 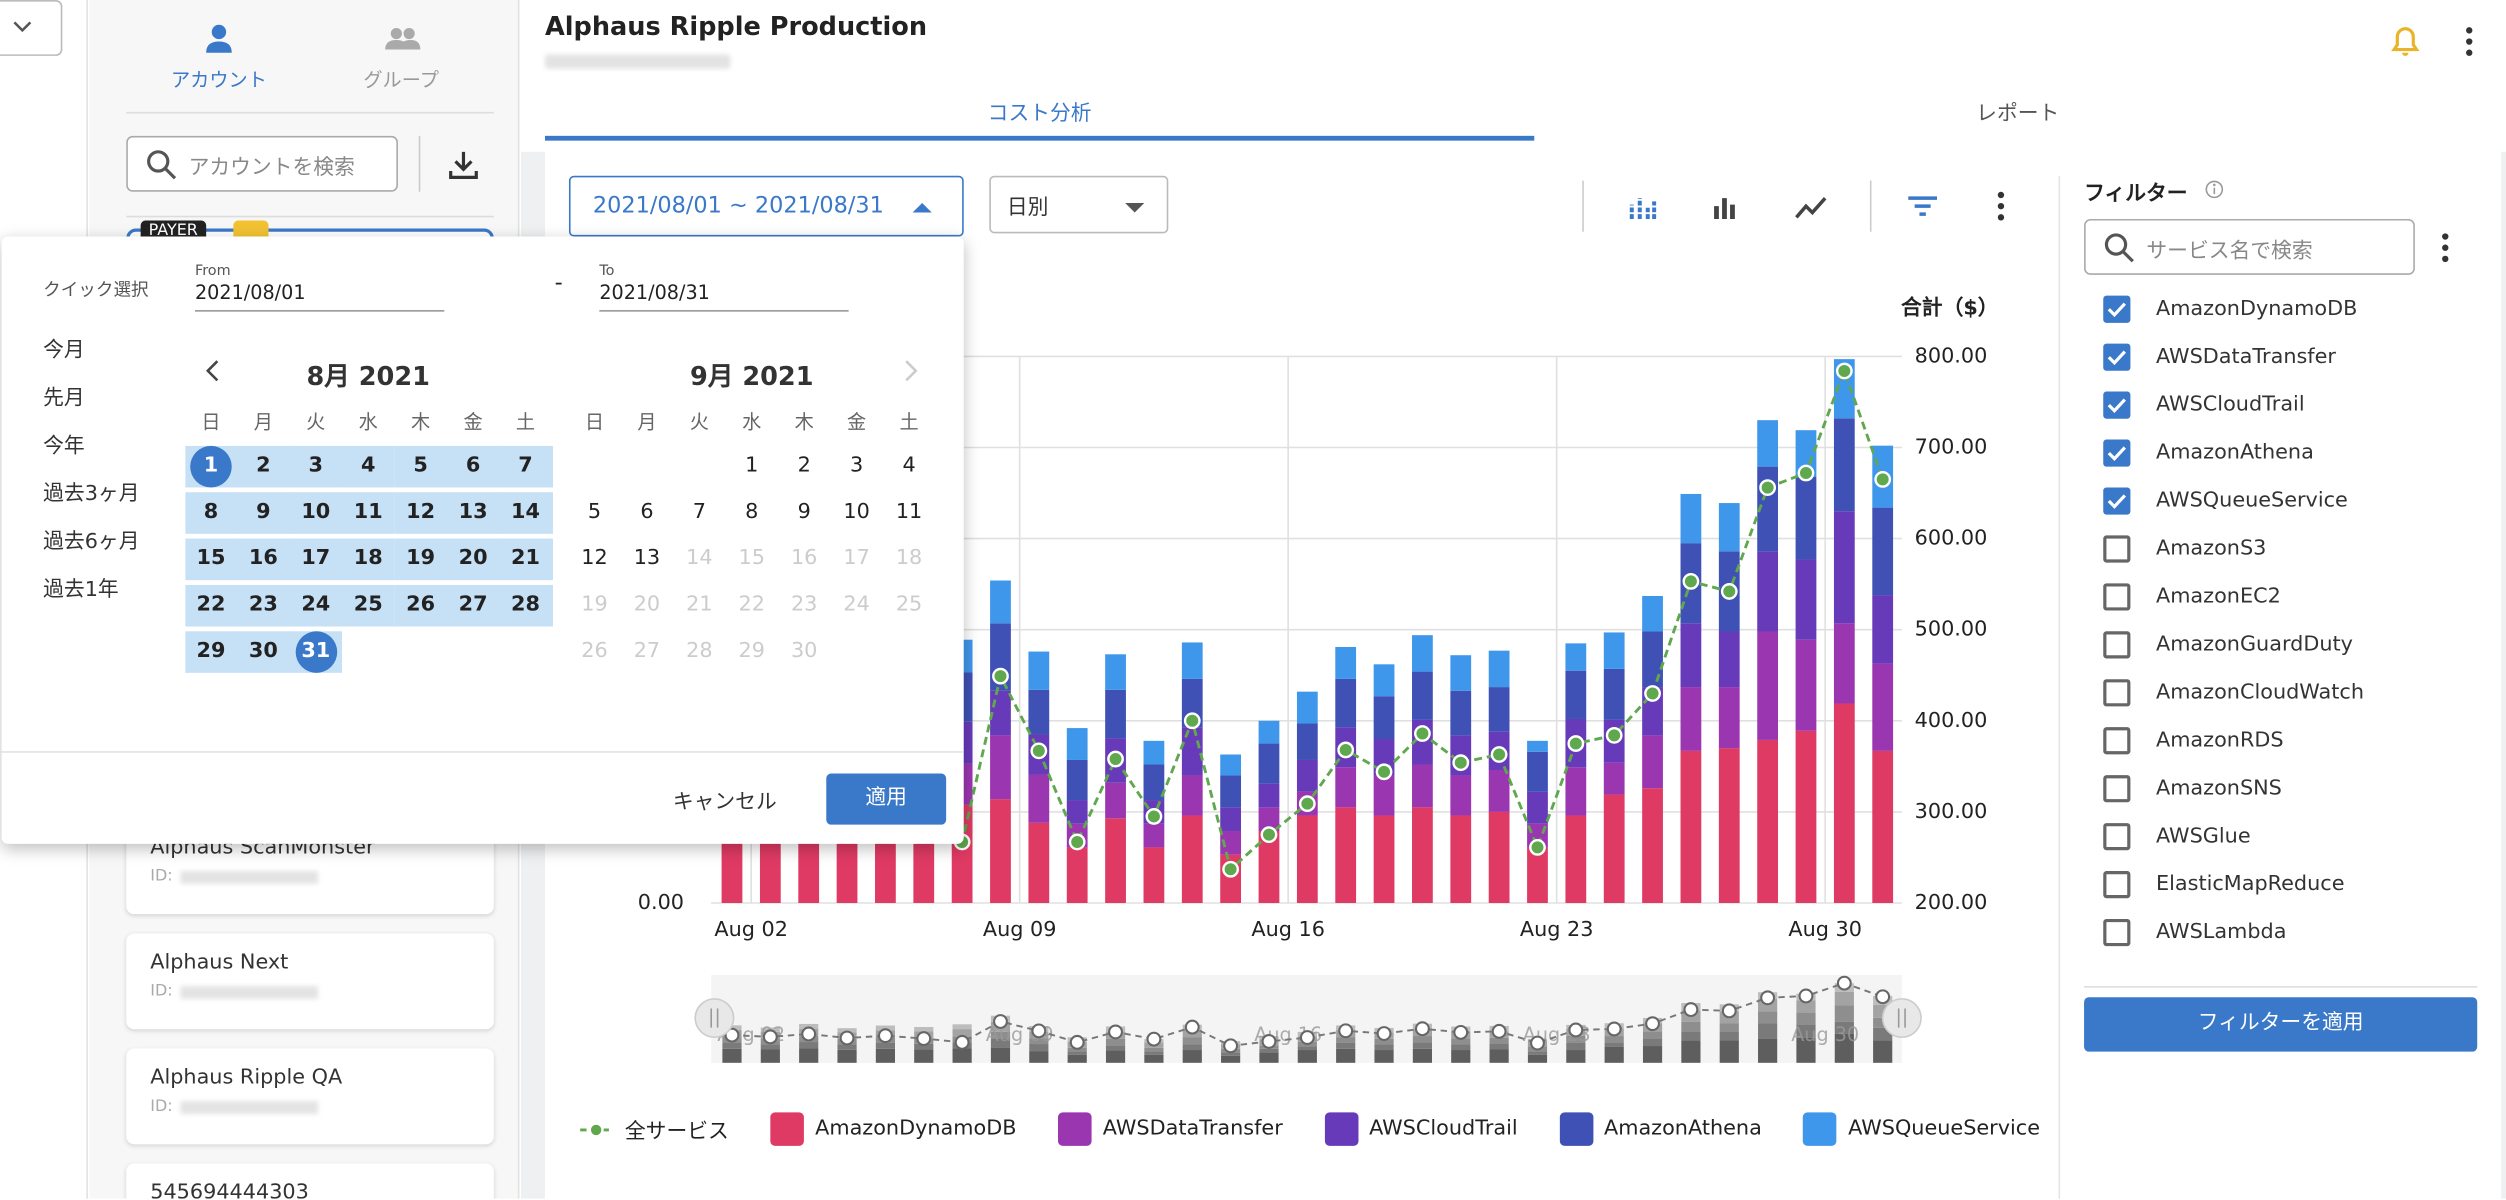 What do you see at coordinates (64, 398) in the screenshot?
I see `quick-option: 先月` at bounding box center [64, 398].